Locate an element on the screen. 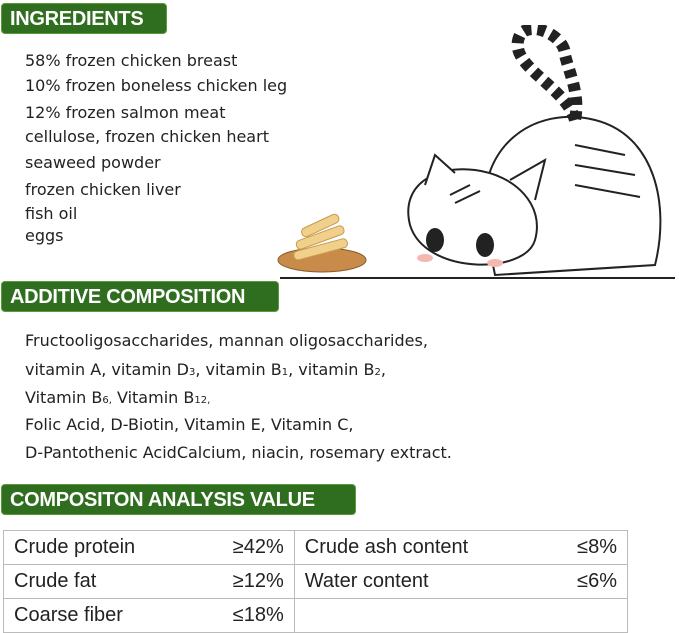 This screenshot has height=633, width=679. cell: Crude protein is located at coordinates (99, 547).